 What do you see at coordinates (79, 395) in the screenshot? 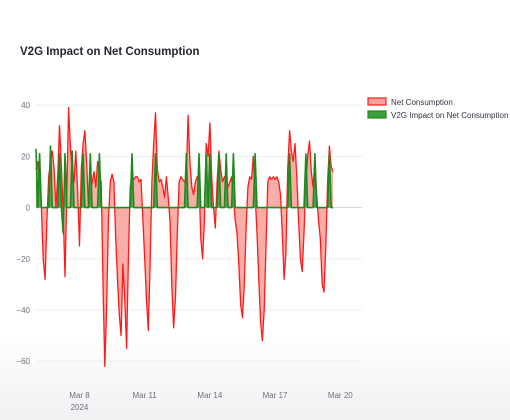
I see `x-tick-label: Mar 8` at bounding box center [79, 395].